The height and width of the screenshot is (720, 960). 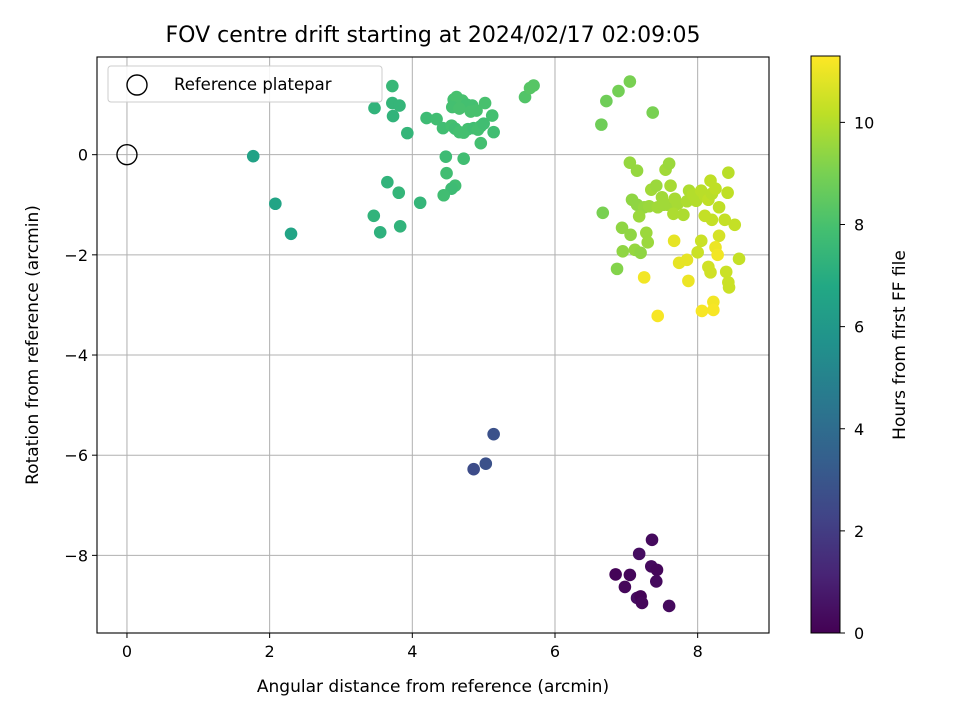 What do you see at coordinates (127, 651) in the screenshot?
I see `x-tick-label: 0` at bounding box center [127, 651].